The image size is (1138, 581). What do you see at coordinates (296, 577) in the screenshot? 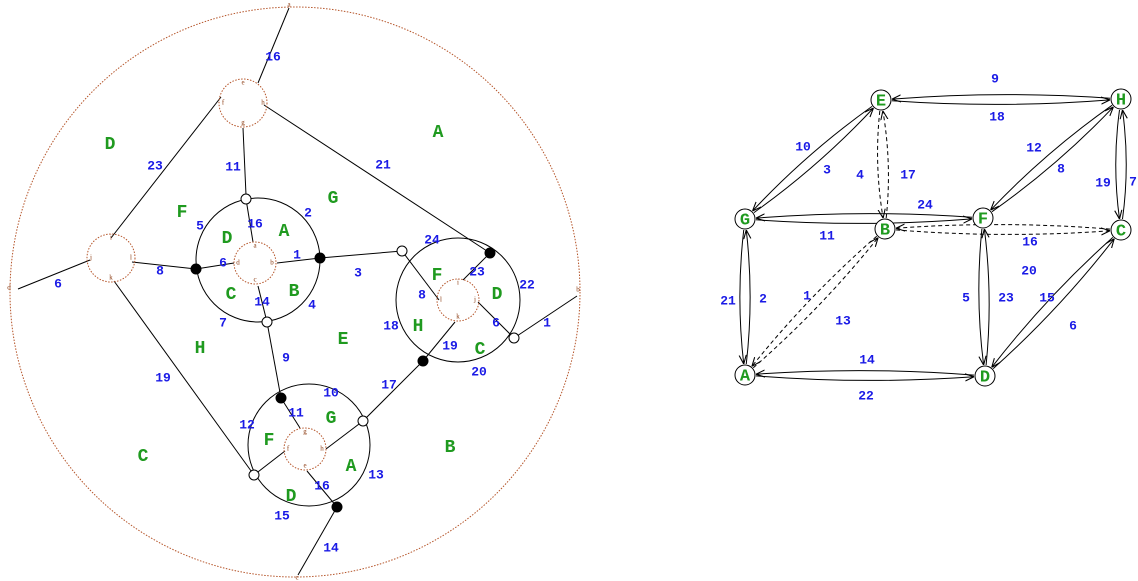
I see `outer-point-label: c` at bounding box center [296, 577].